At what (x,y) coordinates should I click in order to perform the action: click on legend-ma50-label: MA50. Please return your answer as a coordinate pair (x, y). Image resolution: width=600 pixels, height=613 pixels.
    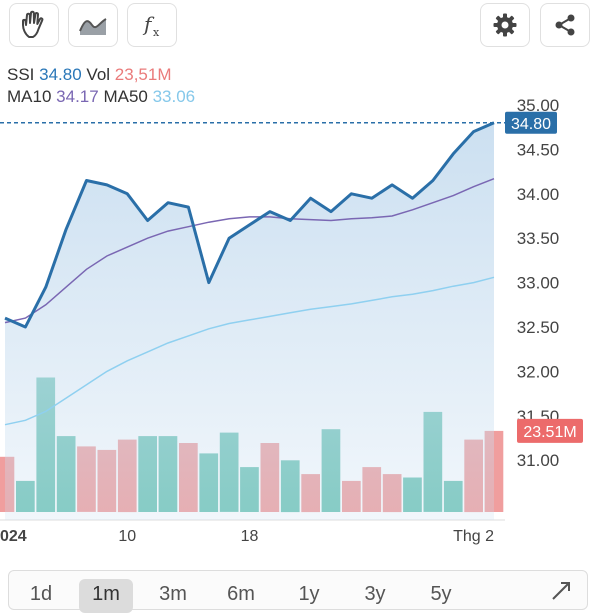
    Looking at the image, I should click on (125, 96).